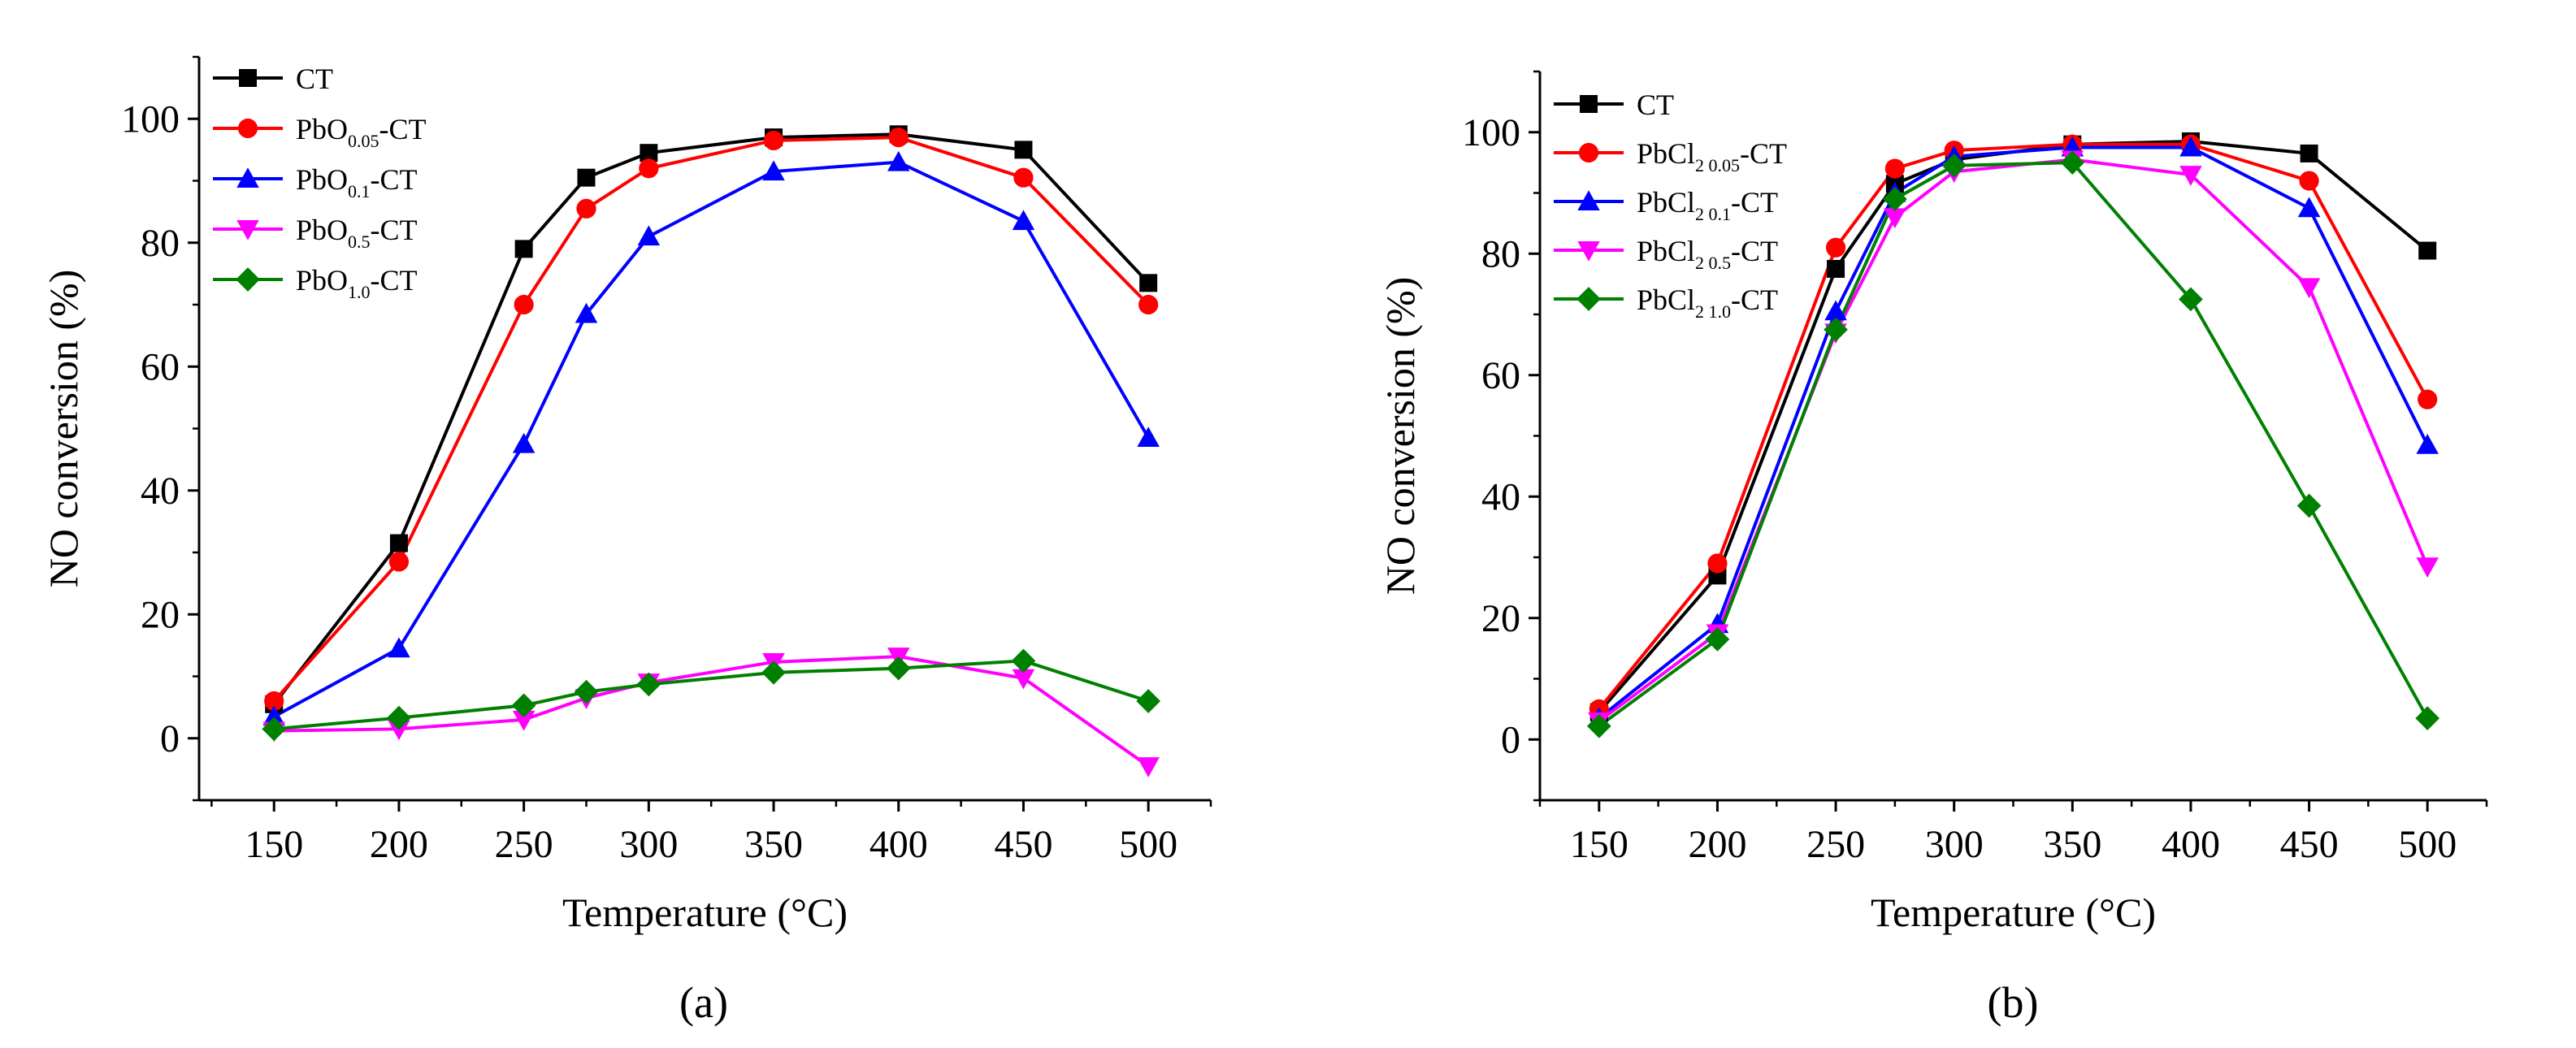 This screenshot has height=1048, width=2576. Describe the element at coordinates (357, 283) in the screenshot. I see `legend-label: PbO1.0-CT` at that location.